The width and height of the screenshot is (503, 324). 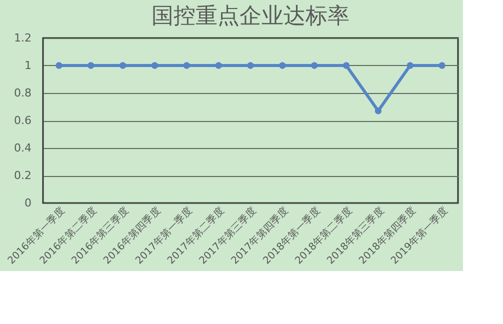 What do you see at coordinates (23, 93) in the screenshot?
I see `y-tick-label: 0.8` at bounding box center [23, 93].